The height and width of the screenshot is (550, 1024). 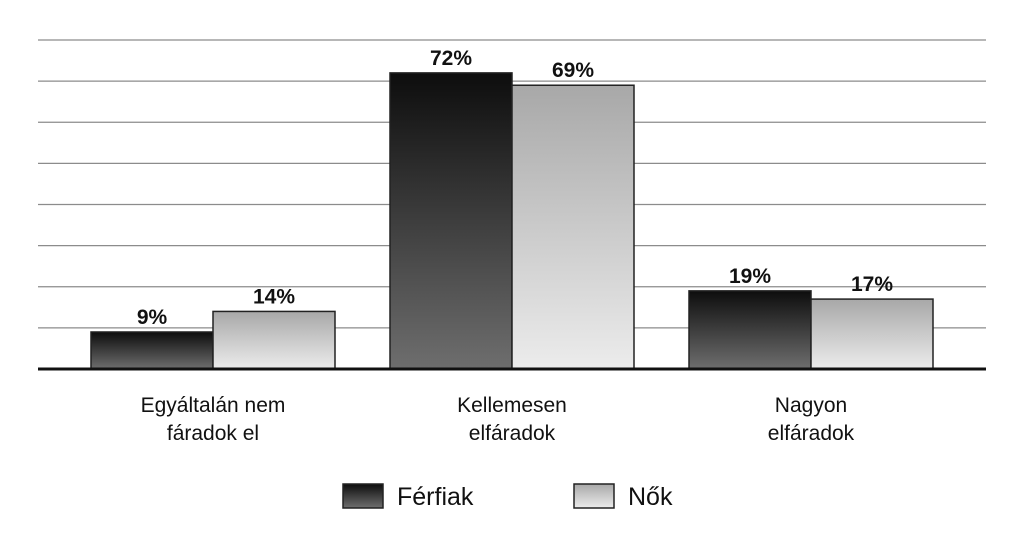 I want to click on legend: Férfiak Nők, so click(x=507, y=497).